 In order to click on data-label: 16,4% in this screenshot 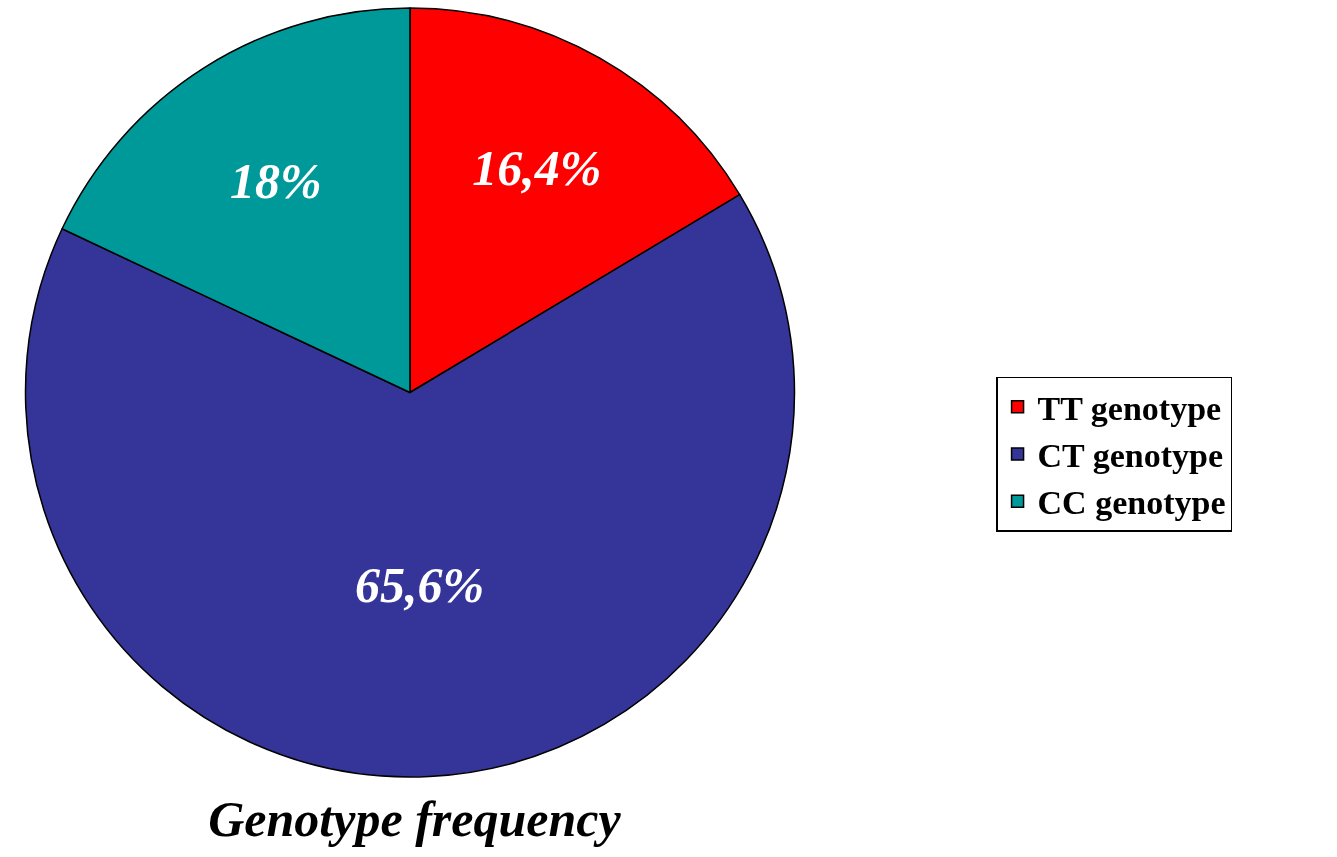, I will do `click(537, 168)`.